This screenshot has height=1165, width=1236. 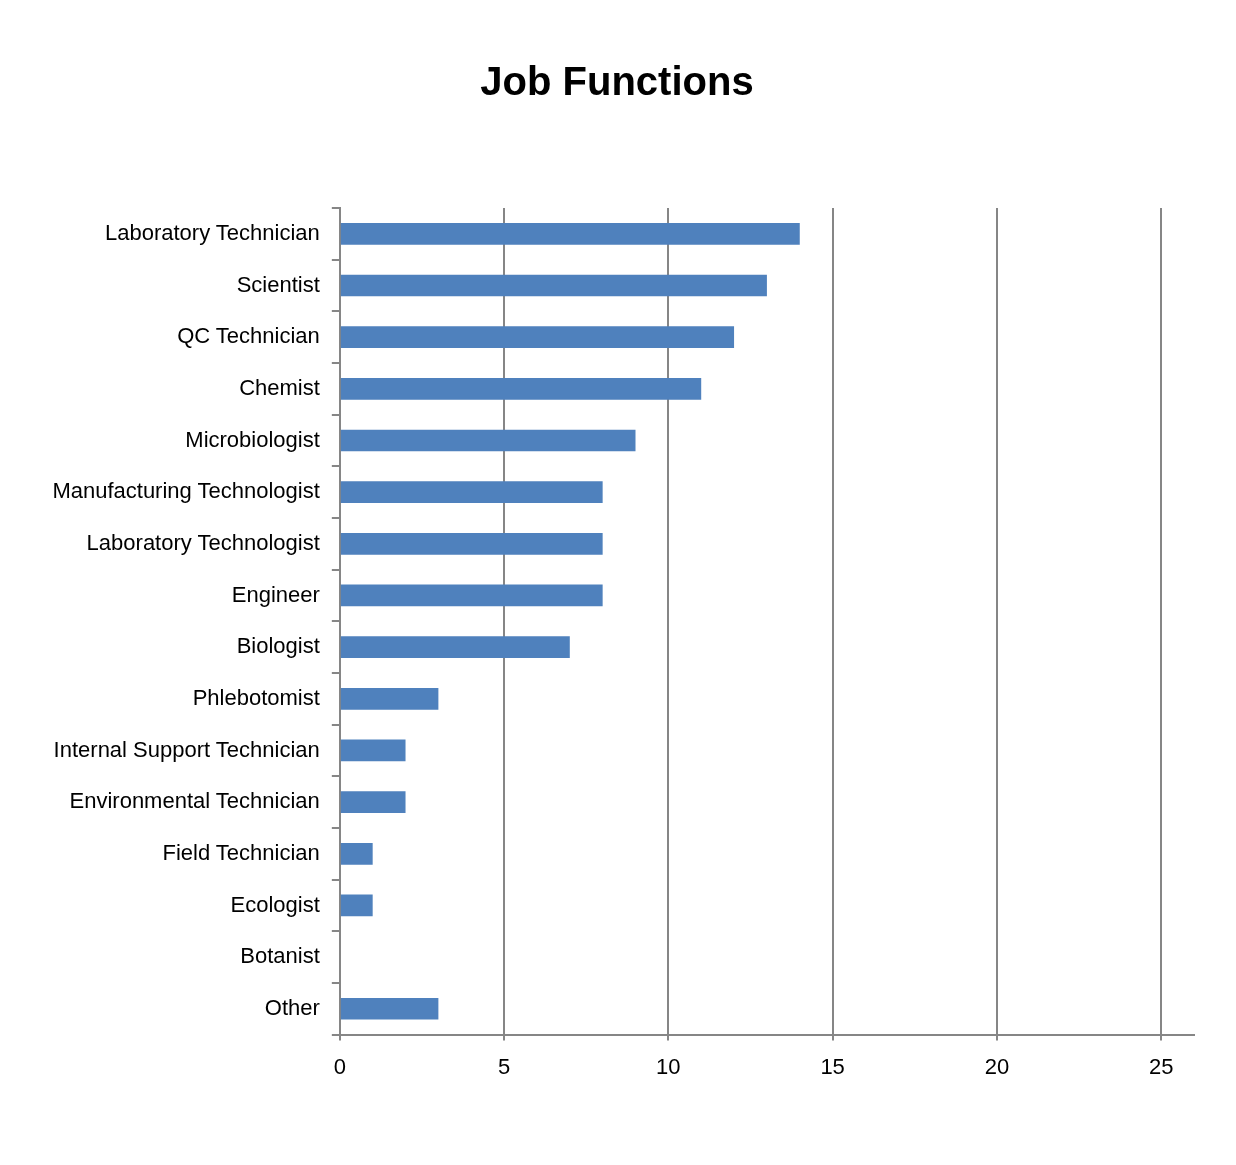 What do you see at coordinates (617, 81) in the screenshot?
I see `chart-title: Job Functions` at bounding box center [617, 81].